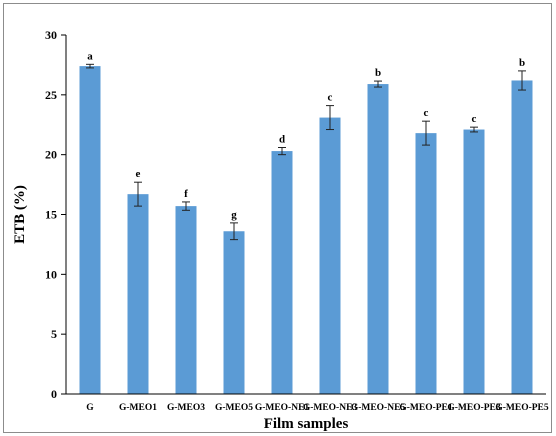  What do you see at coordinates (378, 408) in the screenshot?
I see `x-tick-label: G-MEO-NE5` at bounding box center [378, 408].